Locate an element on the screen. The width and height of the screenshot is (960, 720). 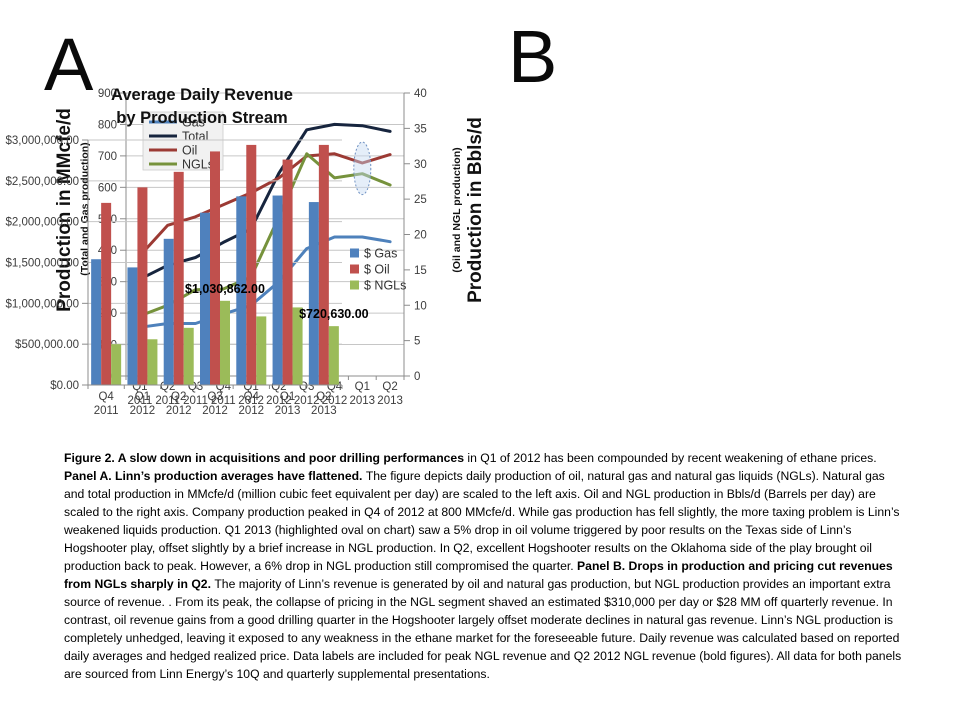
panel-b-letter: B is located at coordinates (533, 56).